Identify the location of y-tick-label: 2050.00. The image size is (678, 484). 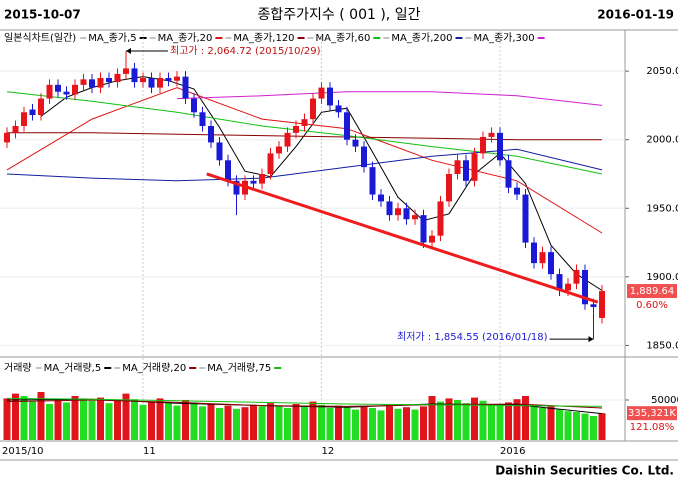
(662, 71).